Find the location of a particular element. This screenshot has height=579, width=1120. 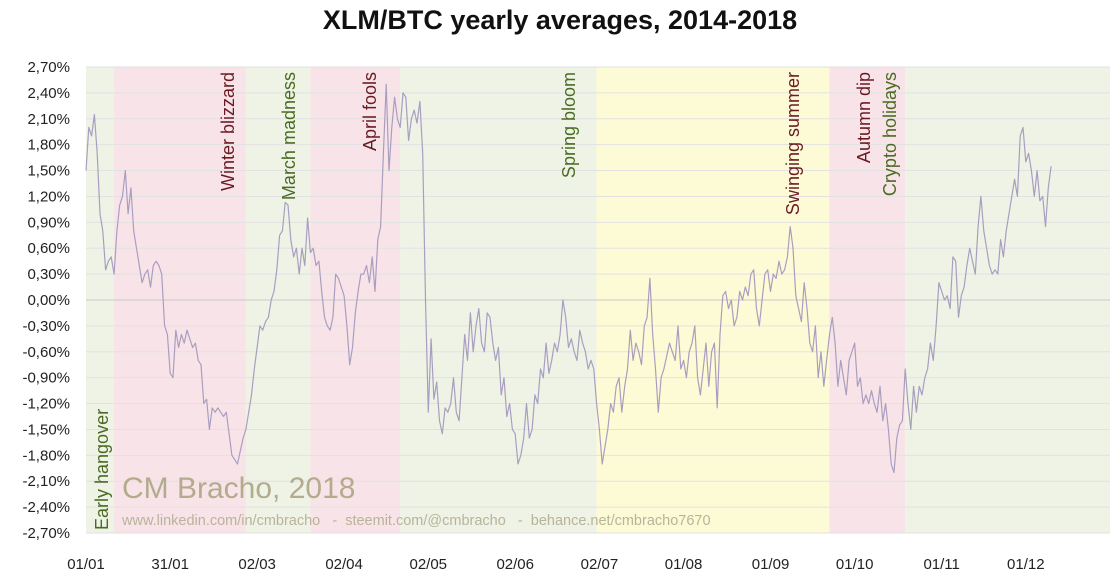

y-tick-label: 0,30% is located at coordinates (48, 274).